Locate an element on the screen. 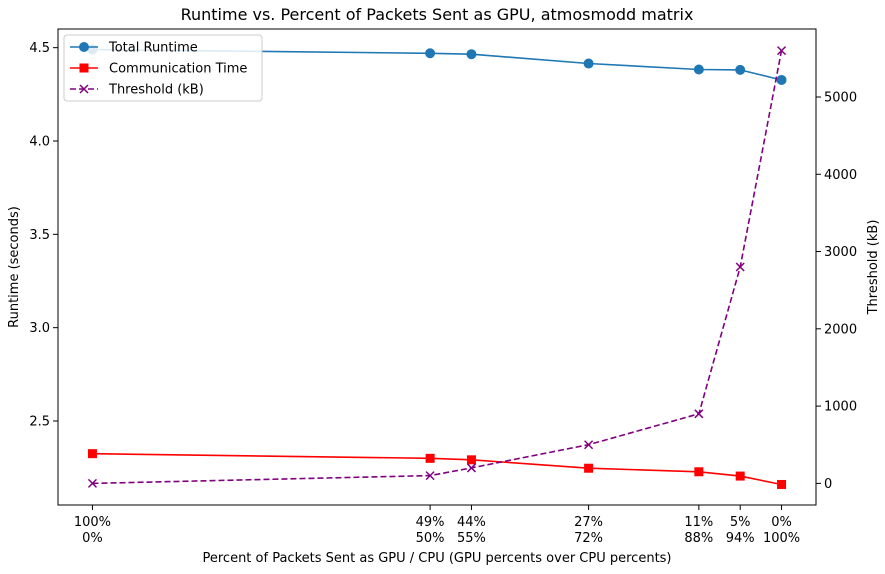 The width and height of the screenshot is (885, 574). x-tick-label-cpu: 72% is located at coordinates (588, 538).